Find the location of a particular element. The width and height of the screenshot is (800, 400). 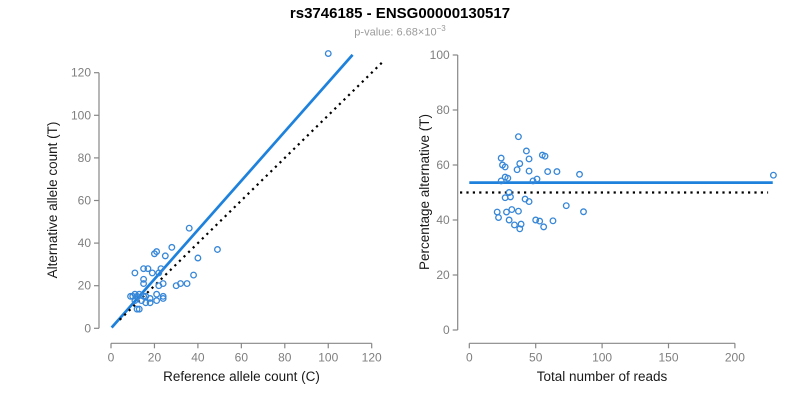

x-tick-label: 20 is located at coordinates (155, 357).